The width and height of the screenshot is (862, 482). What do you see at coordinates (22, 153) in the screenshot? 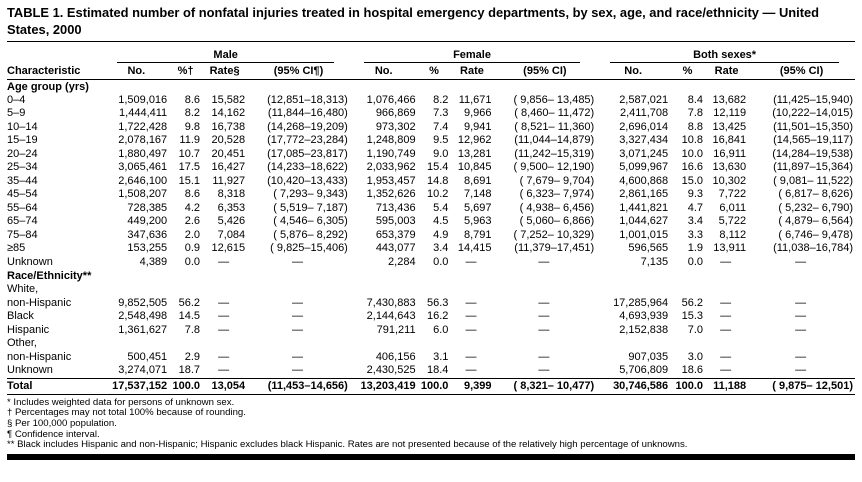
I see `row-label: 20–24` at bounding box center [22, 153].